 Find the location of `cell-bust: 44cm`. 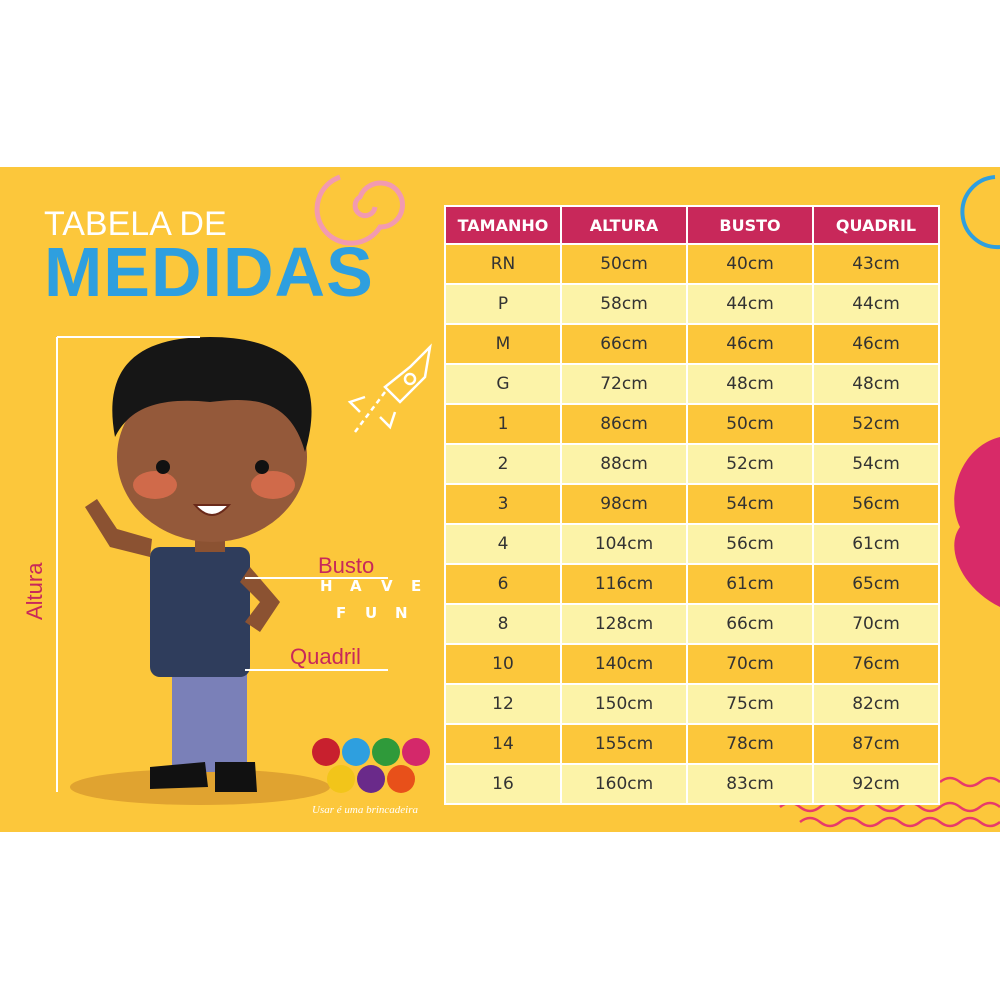

cell-bust: 44cm is located at coordinates (750, 304).